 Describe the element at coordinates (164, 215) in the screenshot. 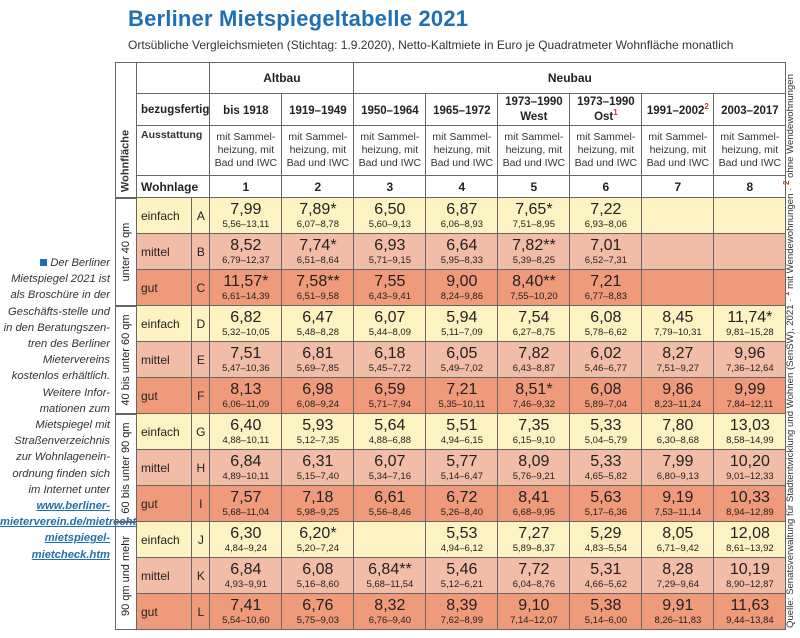

I see `lage-label: einfach` at that location.